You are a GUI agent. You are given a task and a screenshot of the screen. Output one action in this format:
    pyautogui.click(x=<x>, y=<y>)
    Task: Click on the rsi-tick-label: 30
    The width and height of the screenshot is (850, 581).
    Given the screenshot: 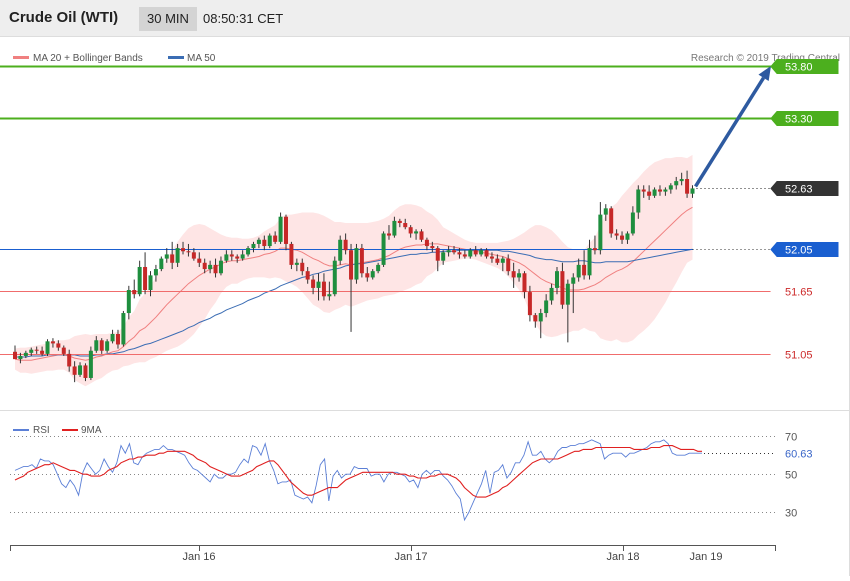 What is the action you would take?
    pyautogui.click(x=791, y=514)
    